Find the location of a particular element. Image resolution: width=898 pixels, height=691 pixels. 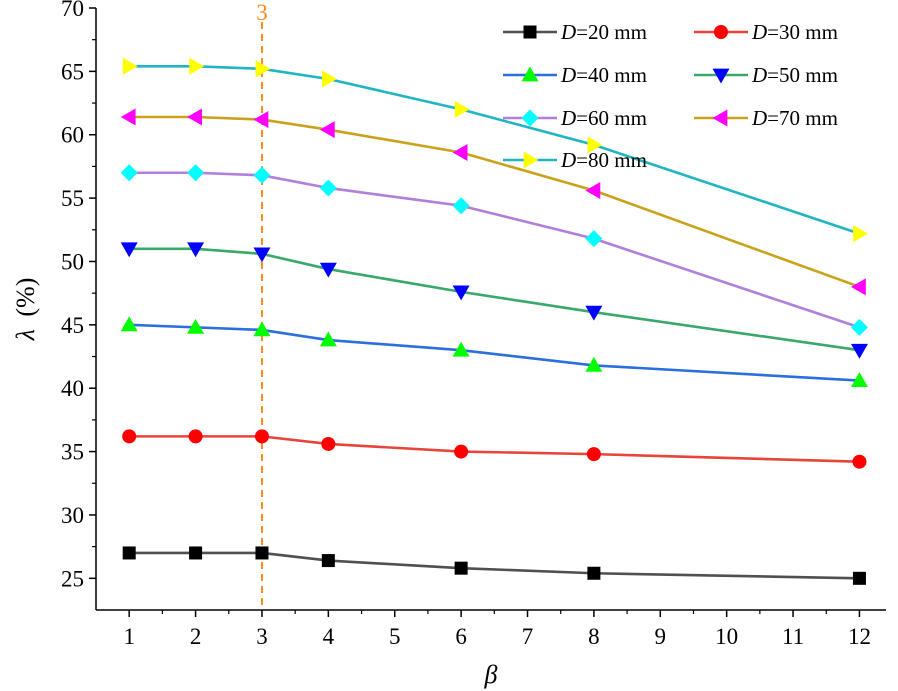

y-tick-label: 65 is located at coordinates (72, 71).